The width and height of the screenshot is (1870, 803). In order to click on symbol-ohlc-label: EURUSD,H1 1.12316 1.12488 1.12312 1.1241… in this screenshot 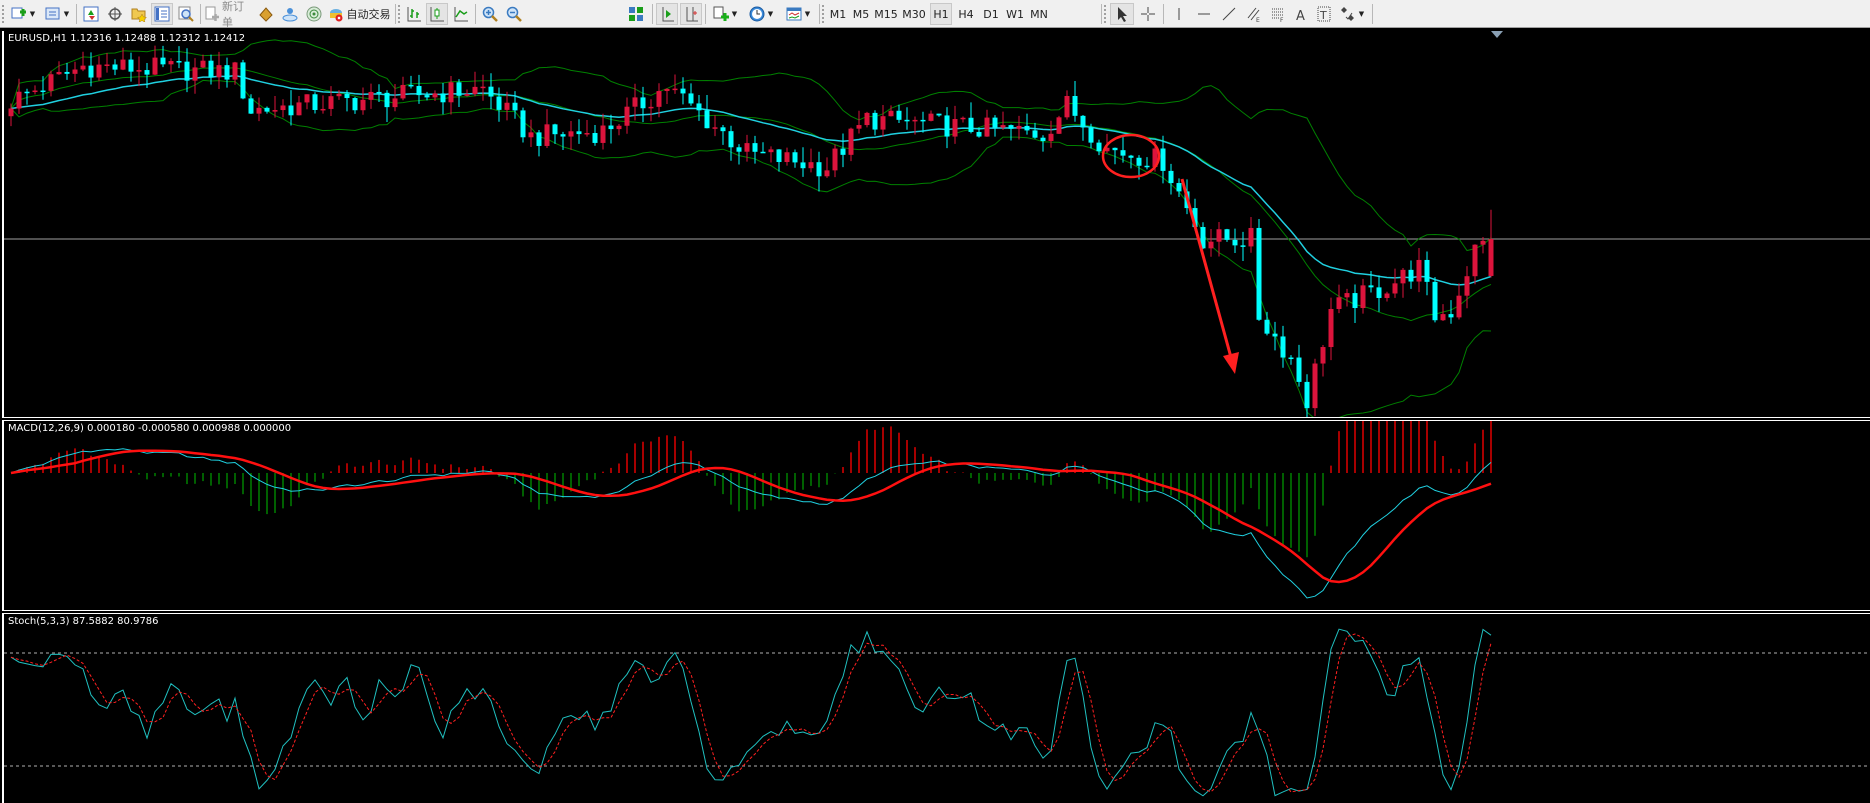, I will do `click(127, 38)`.